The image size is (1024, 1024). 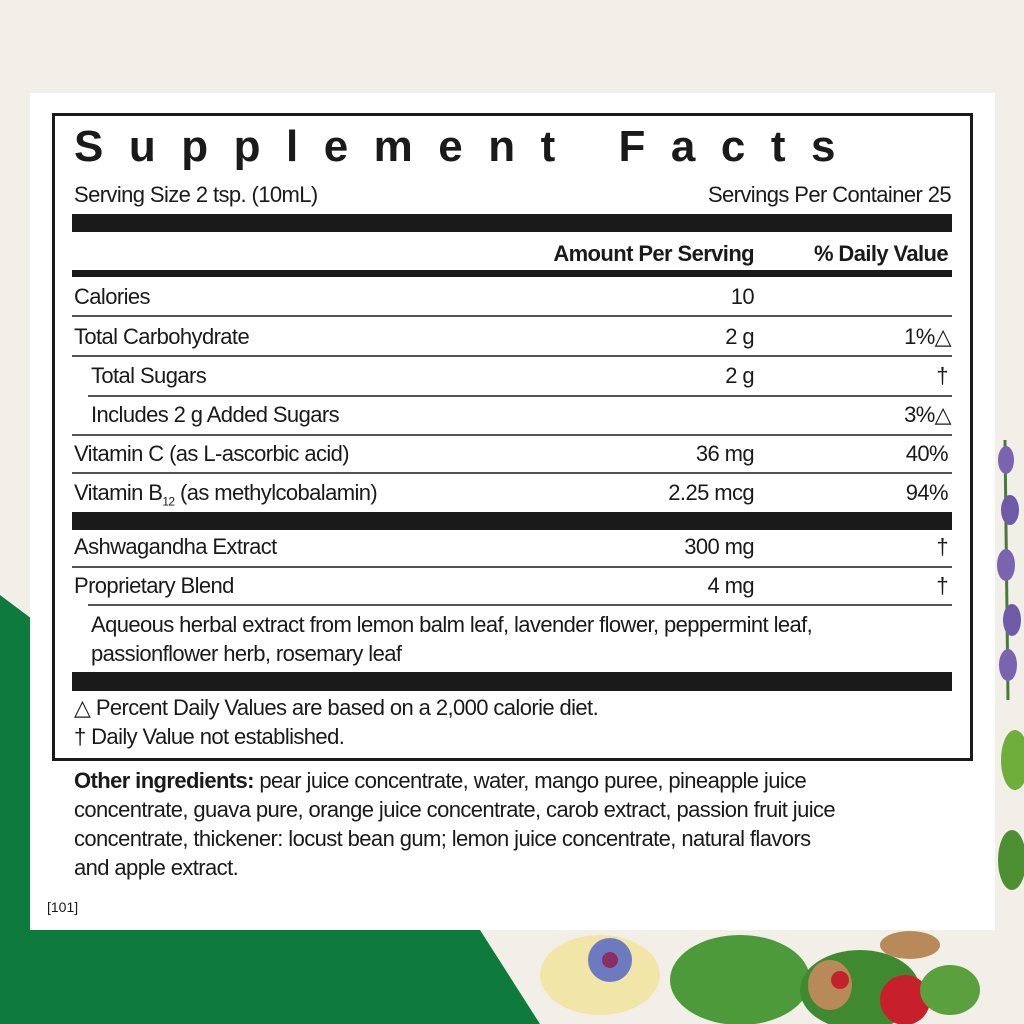 I want to click on row-amount: 300 mg, so click(x=719, y=546).